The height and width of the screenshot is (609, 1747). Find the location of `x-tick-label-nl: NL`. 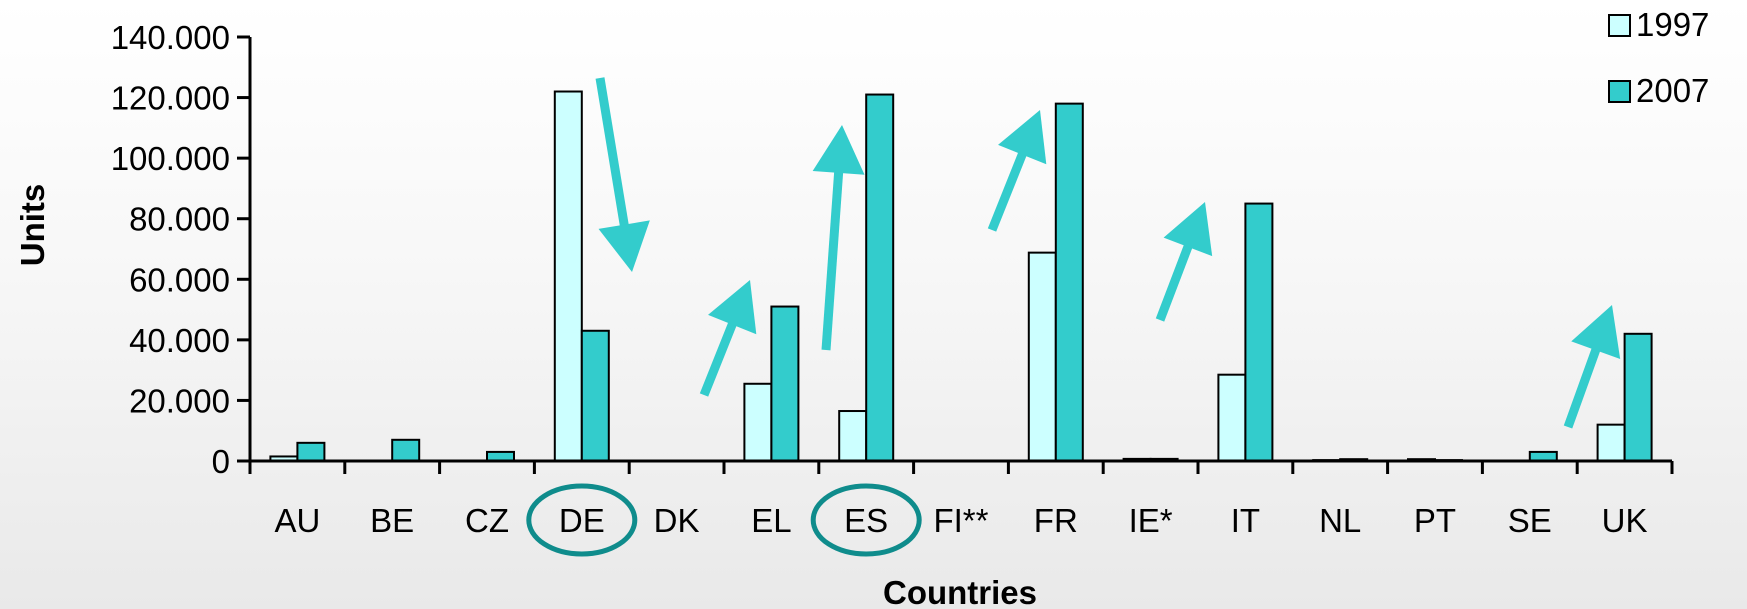

x-tick-label-nl: NL is located at coordinates (1340, 520).